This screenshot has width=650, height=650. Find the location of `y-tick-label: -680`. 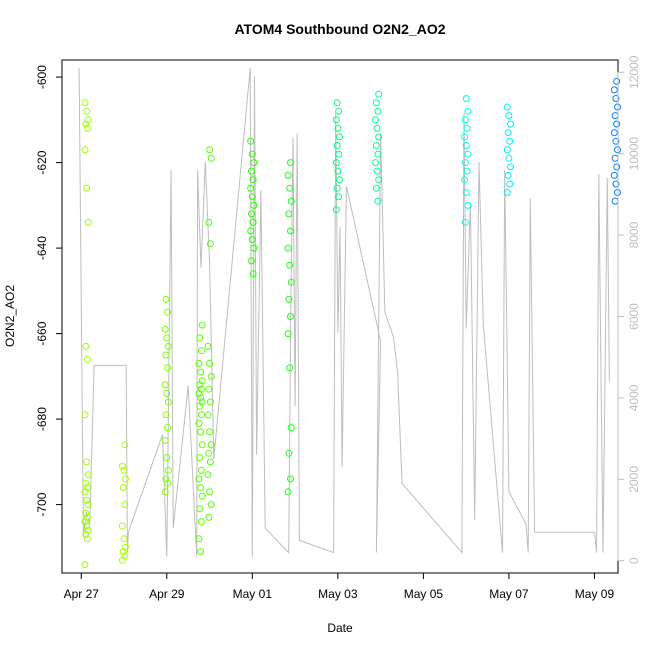

y-tick-label: -680 is located at coordinates (42, 419).